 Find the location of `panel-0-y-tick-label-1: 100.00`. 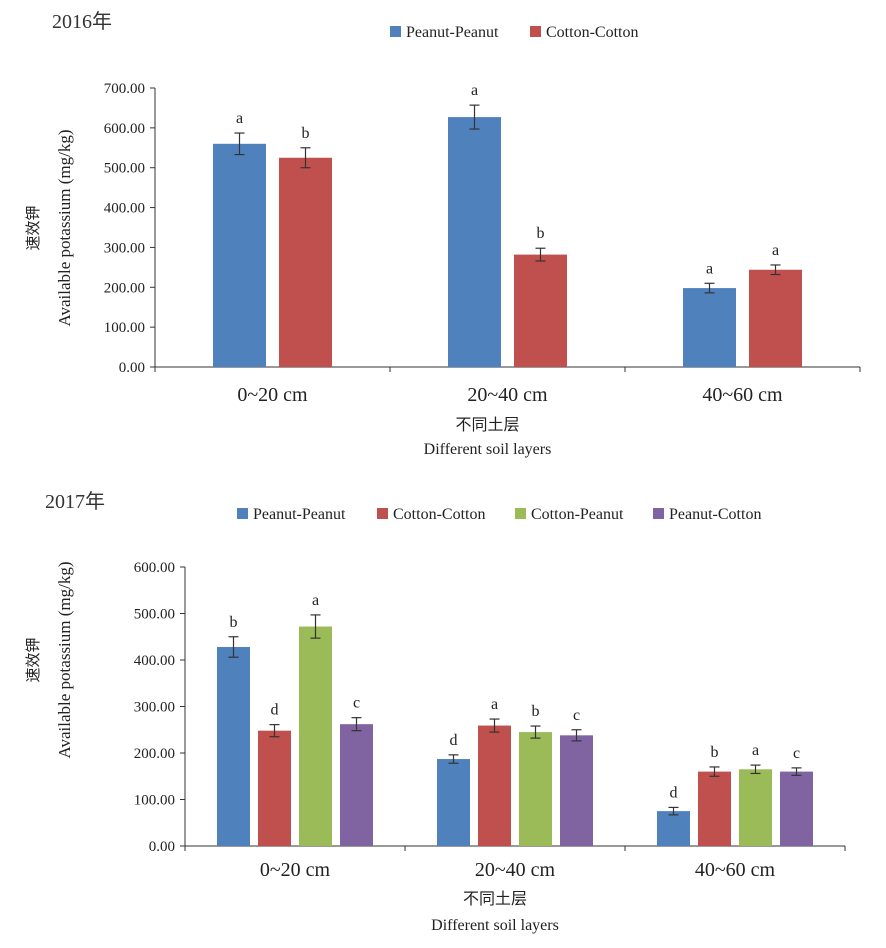

panel-0-y-tick-label-1: 100.00 is located at coordinates (124, 328).